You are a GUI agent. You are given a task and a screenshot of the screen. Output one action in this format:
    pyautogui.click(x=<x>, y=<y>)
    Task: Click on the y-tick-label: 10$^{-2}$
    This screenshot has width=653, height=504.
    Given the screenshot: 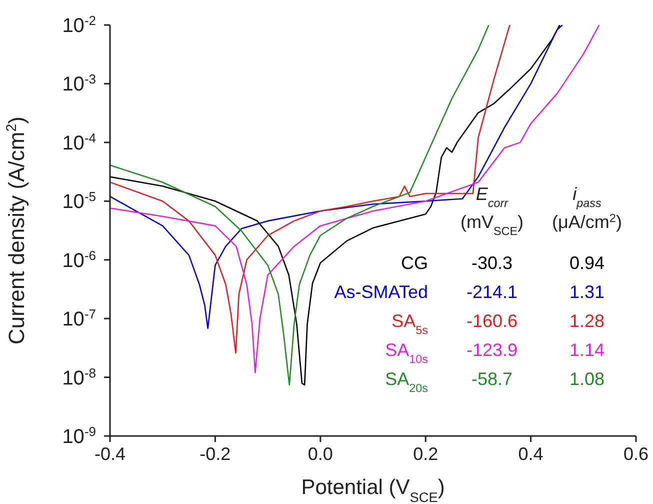 What is the action you would take?
    pyautogui.click(x=79, y=24)
    